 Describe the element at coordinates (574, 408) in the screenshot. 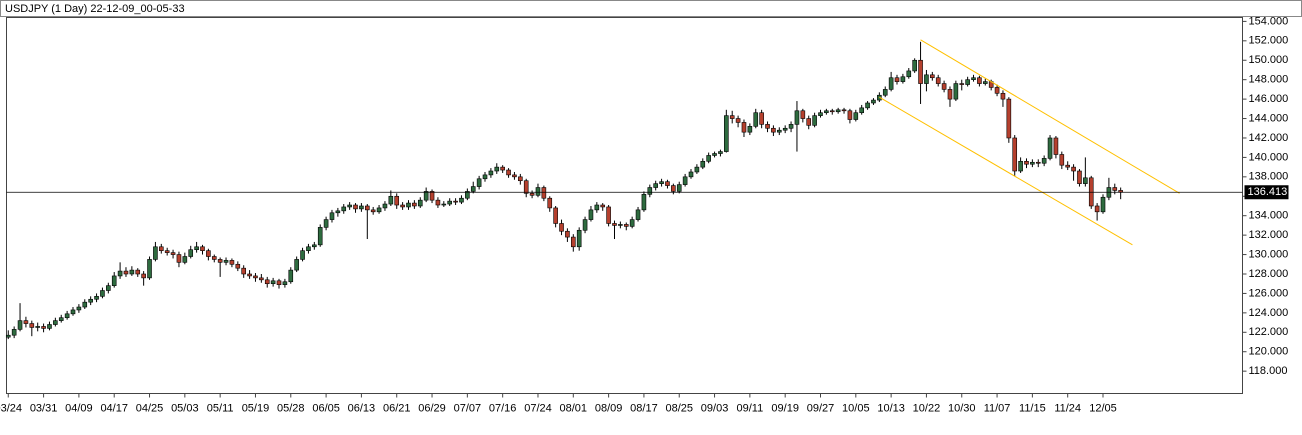

I see `x-tick-label: 08/01` at that location.